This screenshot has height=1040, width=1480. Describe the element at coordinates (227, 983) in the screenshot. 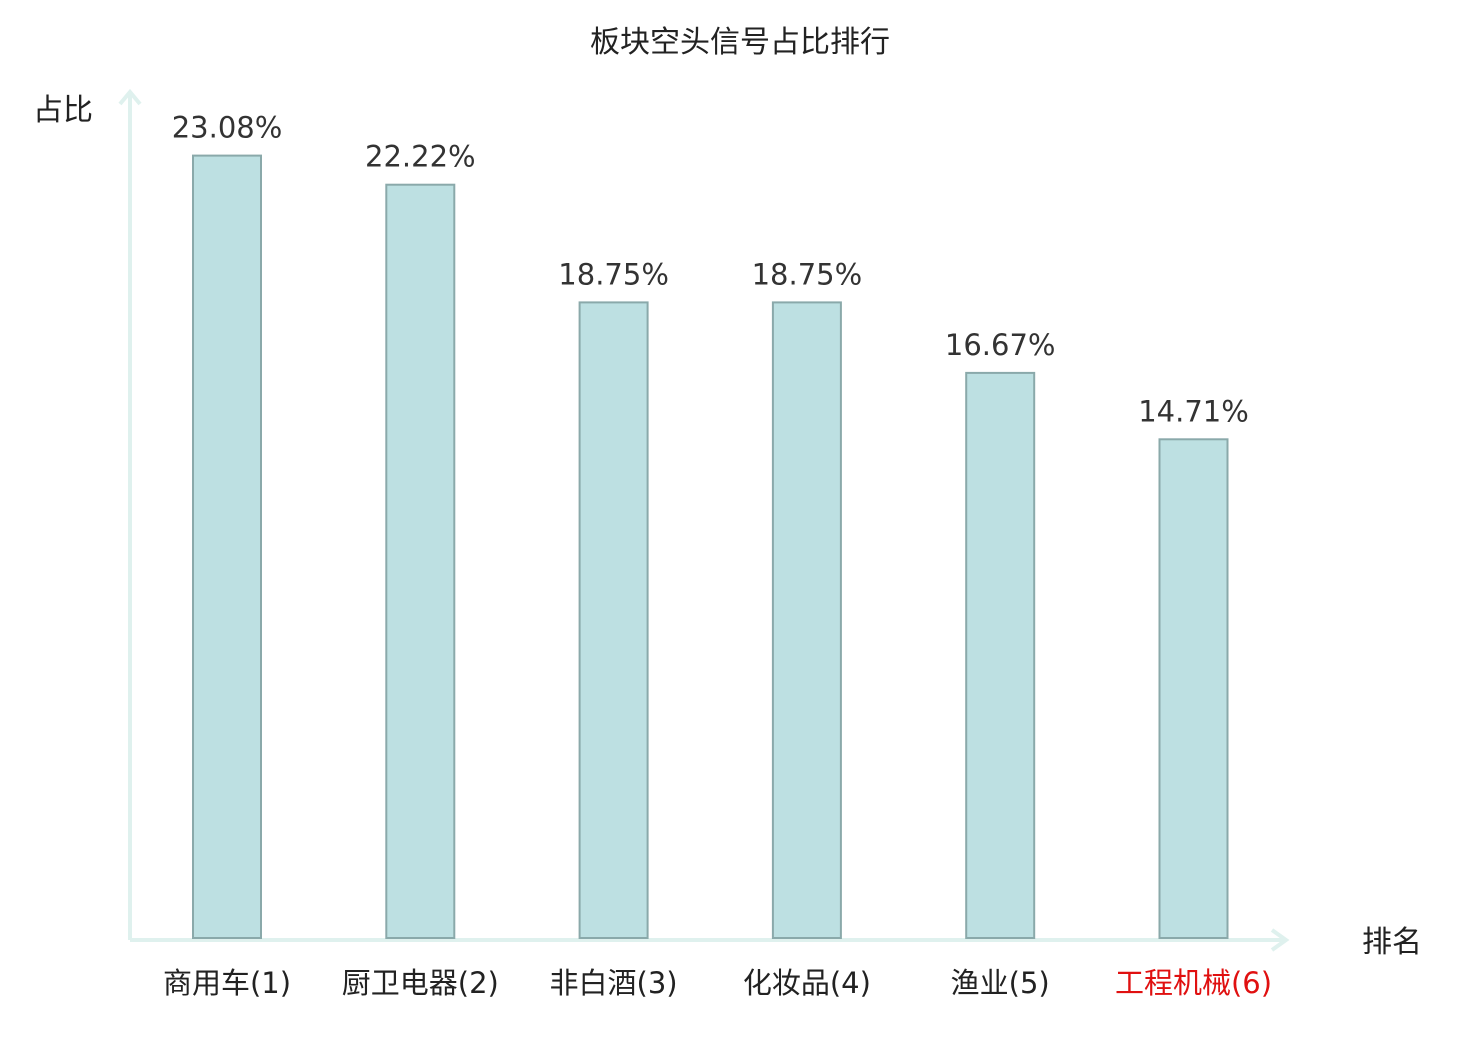

I see `category-label-1: 商用车(1)` at that location.